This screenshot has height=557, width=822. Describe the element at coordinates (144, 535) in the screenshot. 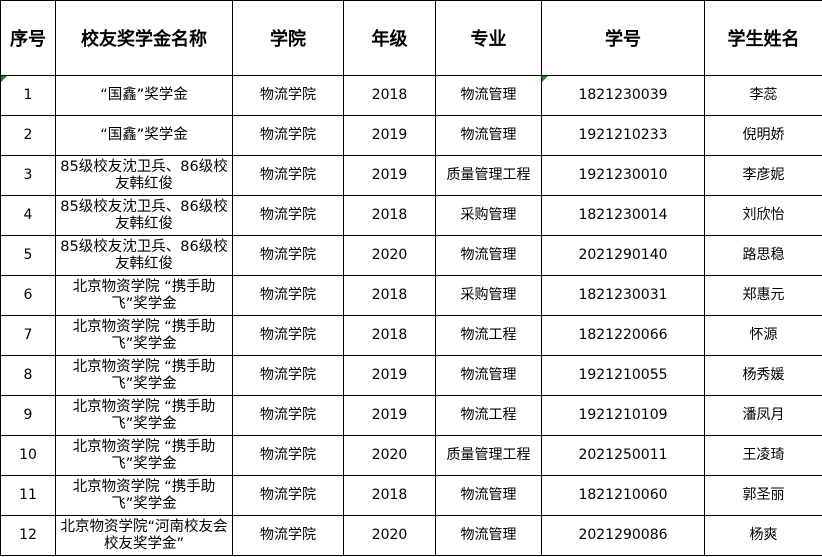

I see `cell-award: 北京物资学院“河南校友会校友奖学金”` at that location.